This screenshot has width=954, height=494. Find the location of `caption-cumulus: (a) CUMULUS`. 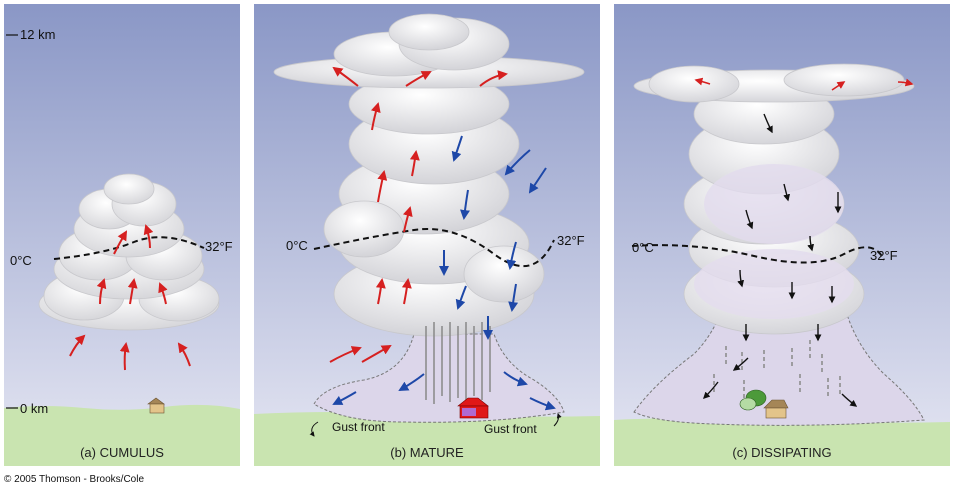

caption-cumulus: (a) CUMULUS is located at coordinates (122, 452).